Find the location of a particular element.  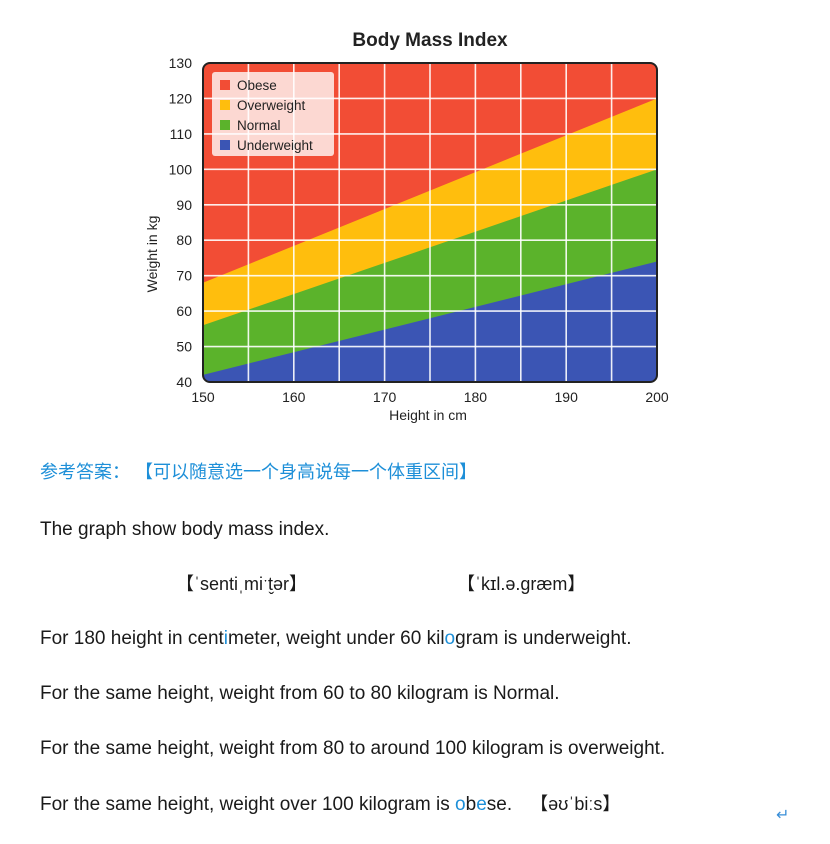

text-run: gram is underweight. is located at coordinates (543, 638).